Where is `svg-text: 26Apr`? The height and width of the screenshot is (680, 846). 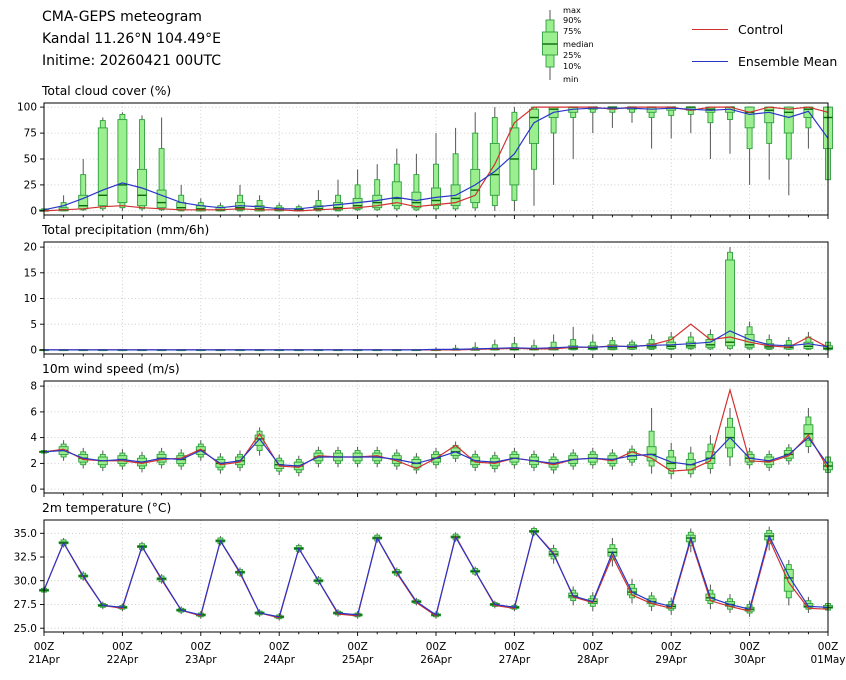
svg-text: 26Apr is located at coordinates (436, 660).